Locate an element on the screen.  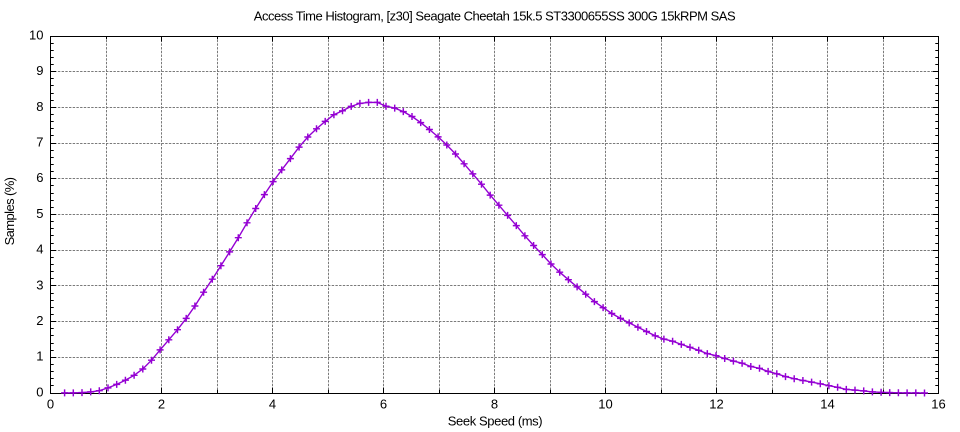
svg-text: 16 is located at coordinates (938, 404).